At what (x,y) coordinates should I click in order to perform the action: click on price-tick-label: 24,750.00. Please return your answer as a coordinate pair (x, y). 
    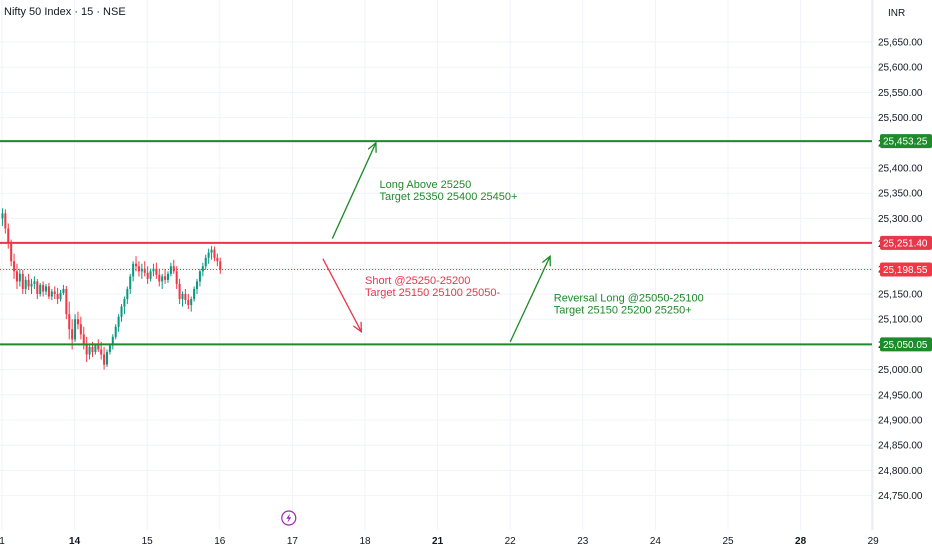
    Looking at the image, I should click on (900, 496).